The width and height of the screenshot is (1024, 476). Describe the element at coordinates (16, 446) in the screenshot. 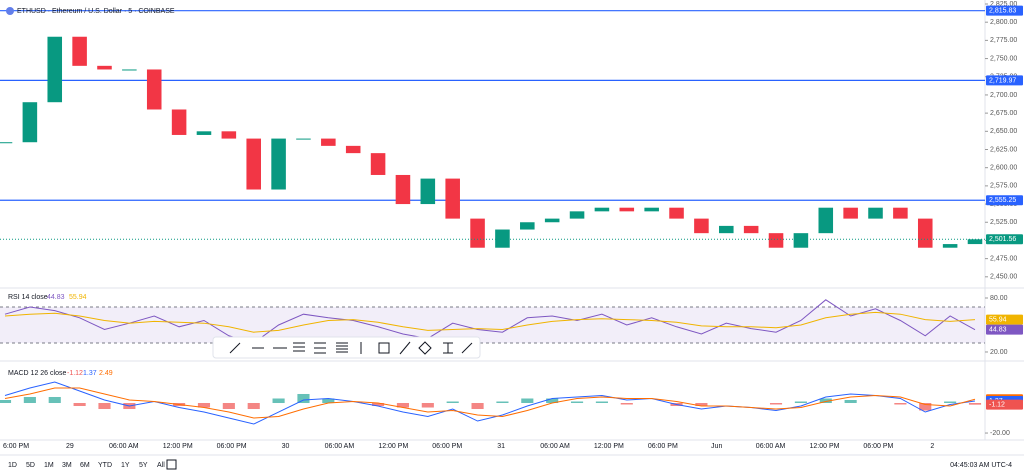

I see `time-label: 6:00 PM` at that location.